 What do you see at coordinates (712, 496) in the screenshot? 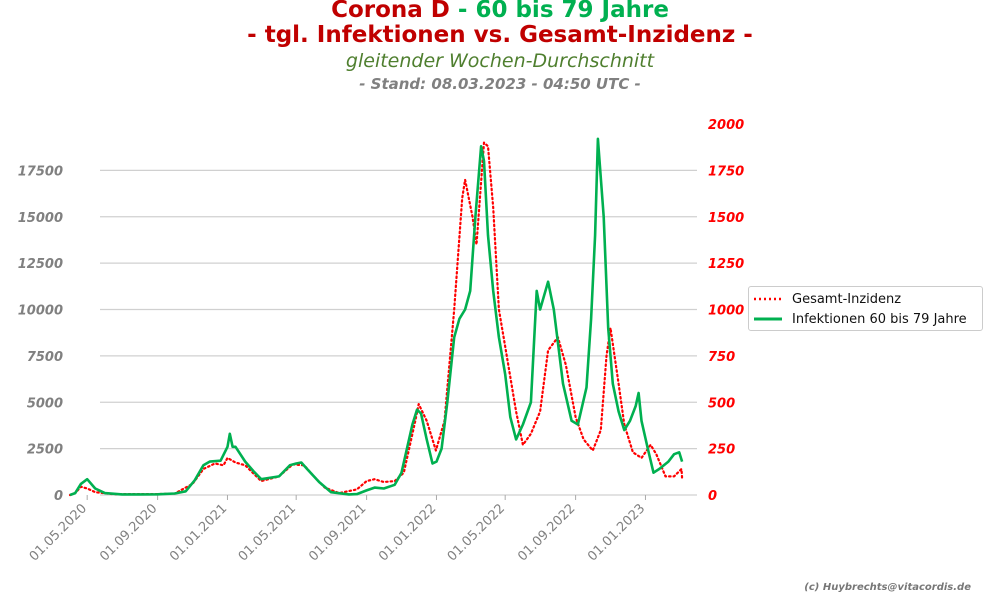
I see `right-y-tick-label: 0` at bounding box center [712, 496].